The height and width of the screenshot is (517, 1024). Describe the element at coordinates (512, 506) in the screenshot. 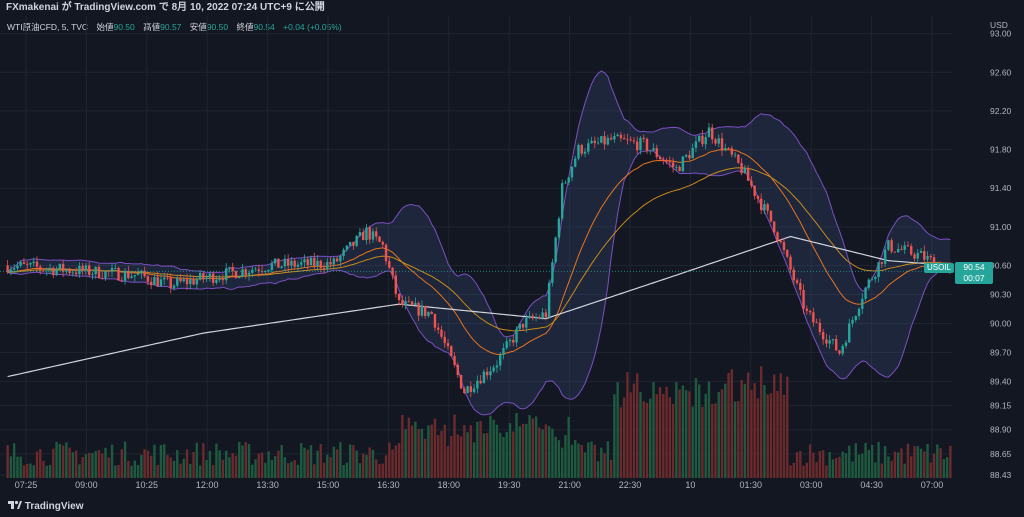

I see `footer: TradingView` at that location.